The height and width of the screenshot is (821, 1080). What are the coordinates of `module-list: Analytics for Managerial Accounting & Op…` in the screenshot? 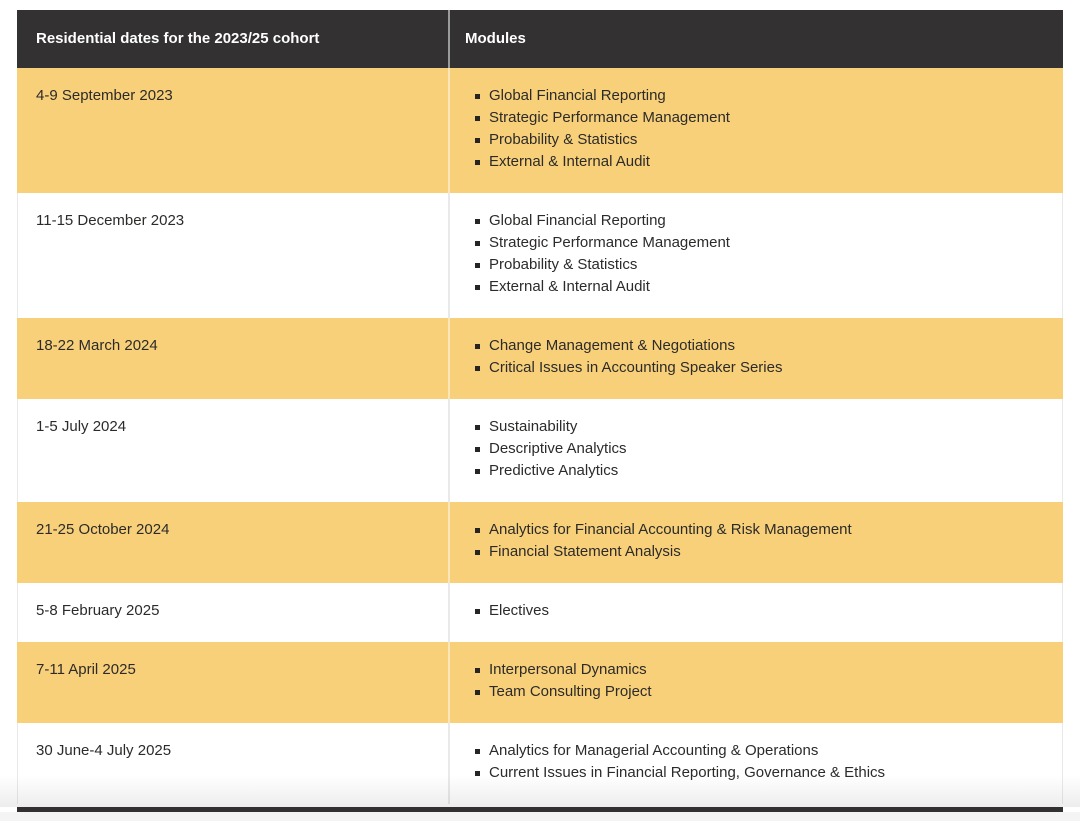 It's located at (753, 762).